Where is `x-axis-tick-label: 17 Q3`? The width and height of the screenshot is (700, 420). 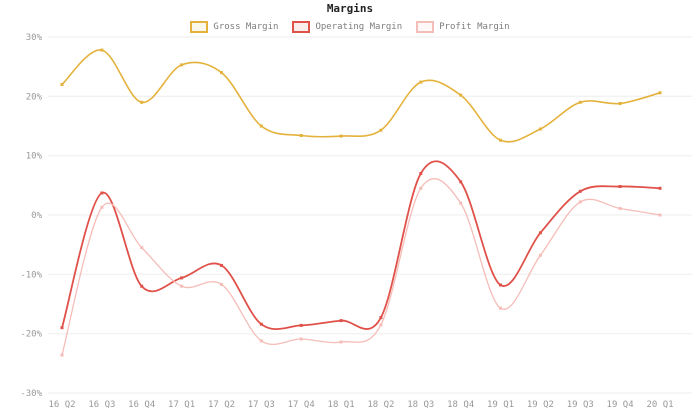 x-axis-tick-label: 17 Q3 is located at coordinates (261, 405).